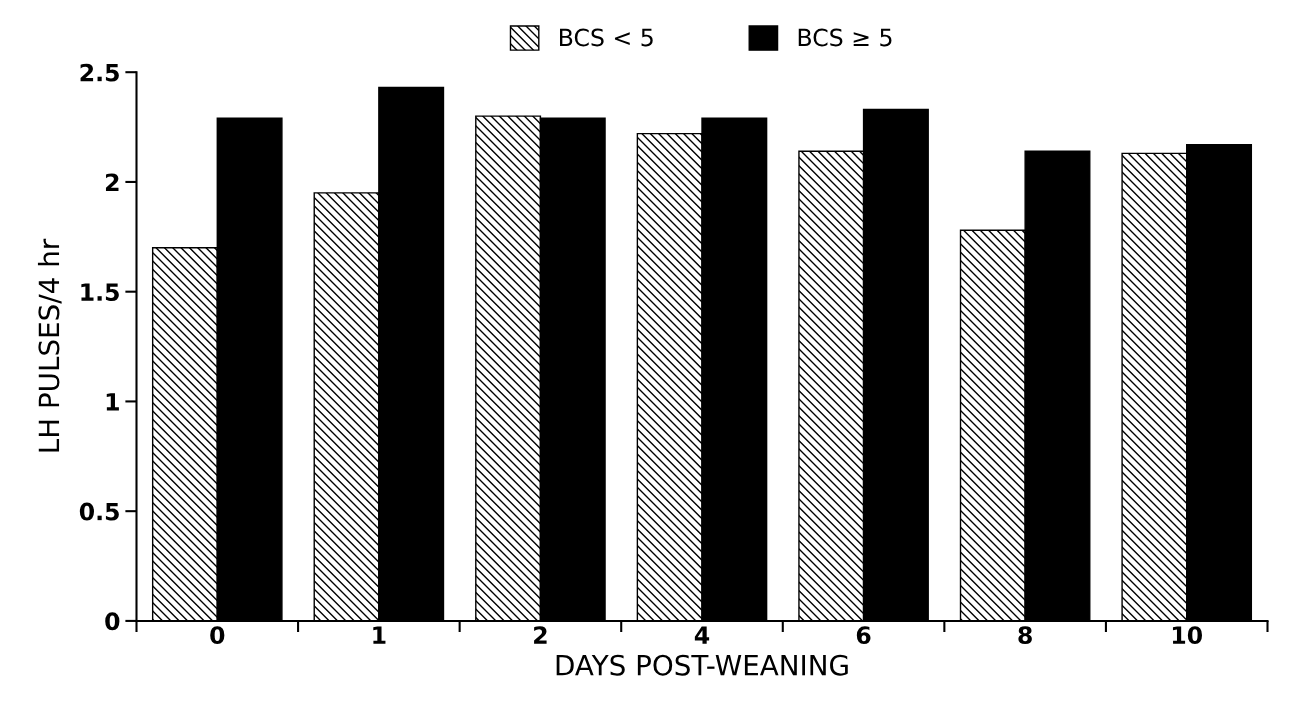 The width and height of the screenshot is (1300, 722). I want to click on x-tick-label: 2, so click(540, 635).